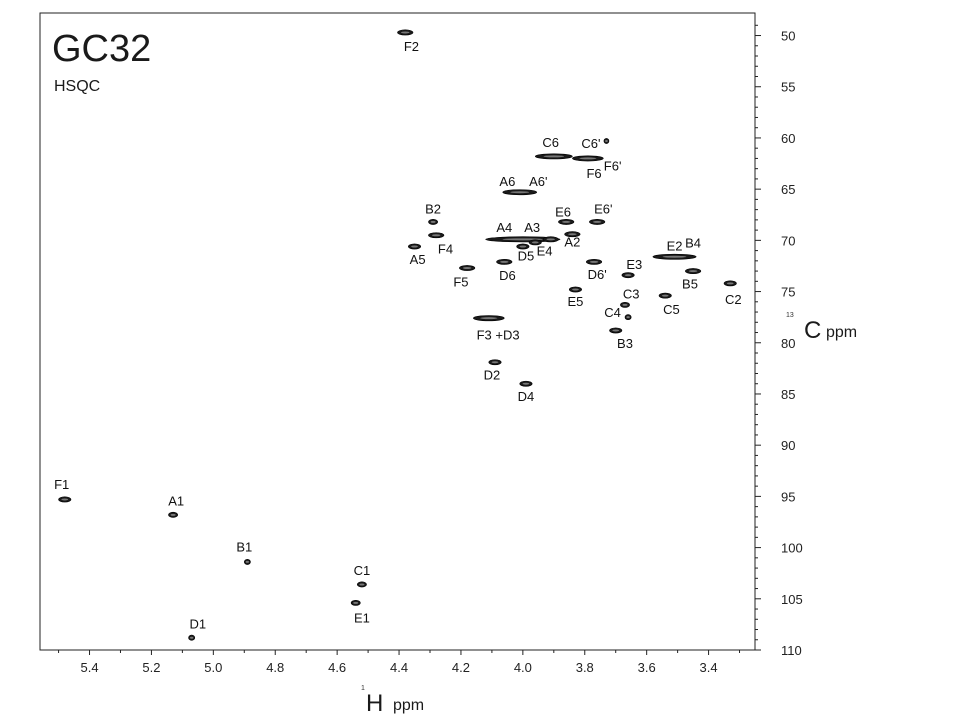  Describe the element at coordinates (523, 667) in the screenshot. I see `x-tick-label: 4.0` at that location.